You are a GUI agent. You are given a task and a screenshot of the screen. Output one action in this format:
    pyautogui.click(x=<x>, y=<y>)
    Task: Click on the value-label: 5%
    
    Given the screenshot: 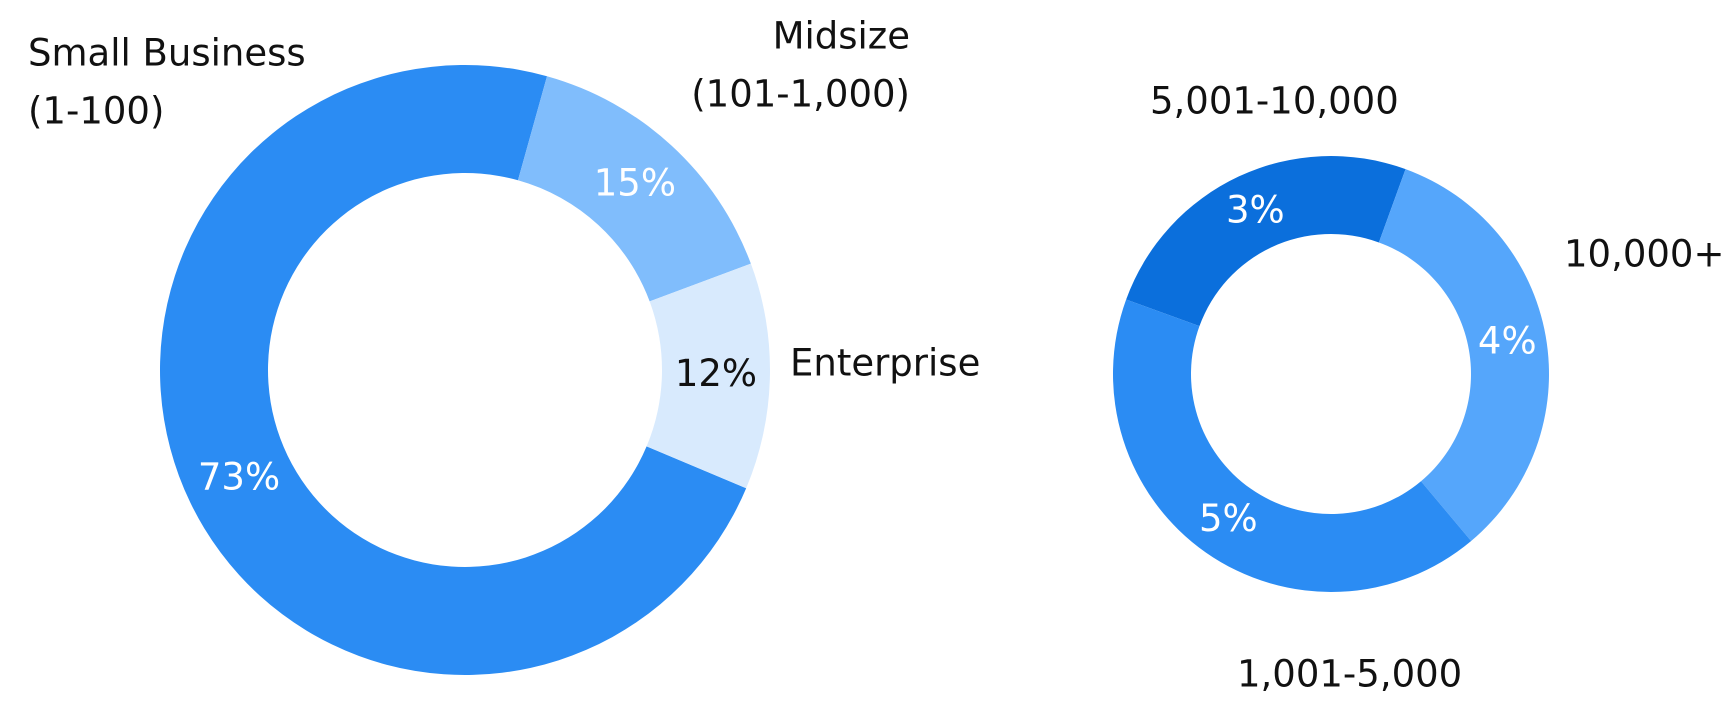 What is the action you would take?
    pyautogui.click(x=1228, y=518)
    